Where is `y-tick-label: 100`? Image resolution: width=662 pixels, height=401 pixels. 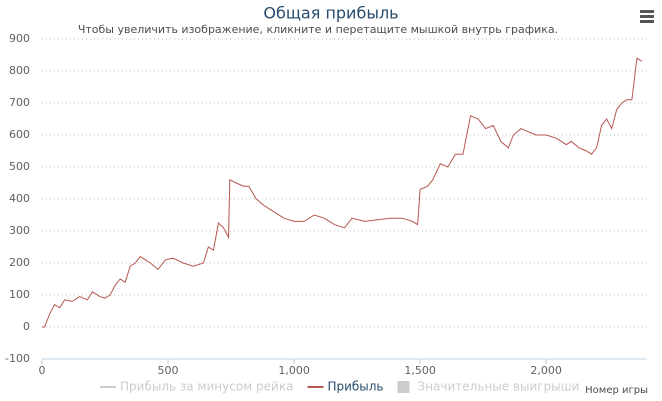 y-tick-label: 100 is located at coordinates (19, 294).